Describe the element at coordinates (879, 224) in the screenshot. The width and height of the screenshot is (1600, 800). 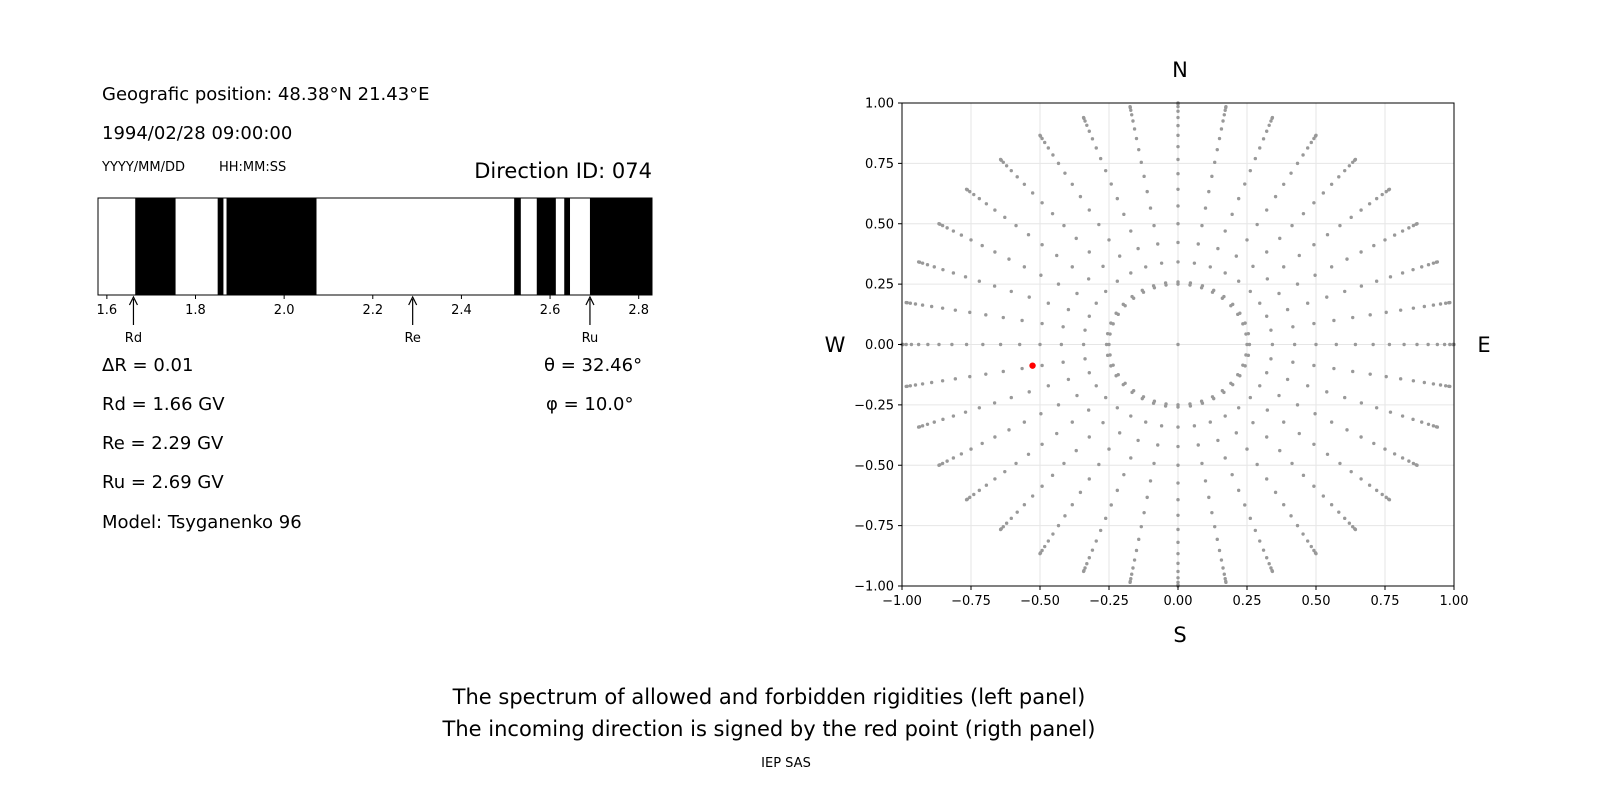
I see `scatter-y-tick-label: 0.50` at that location.